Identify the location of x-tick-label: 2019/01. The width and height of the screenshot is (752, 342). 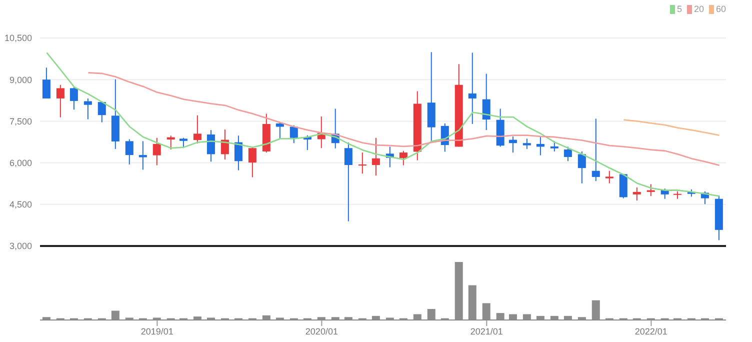
(157, 331).